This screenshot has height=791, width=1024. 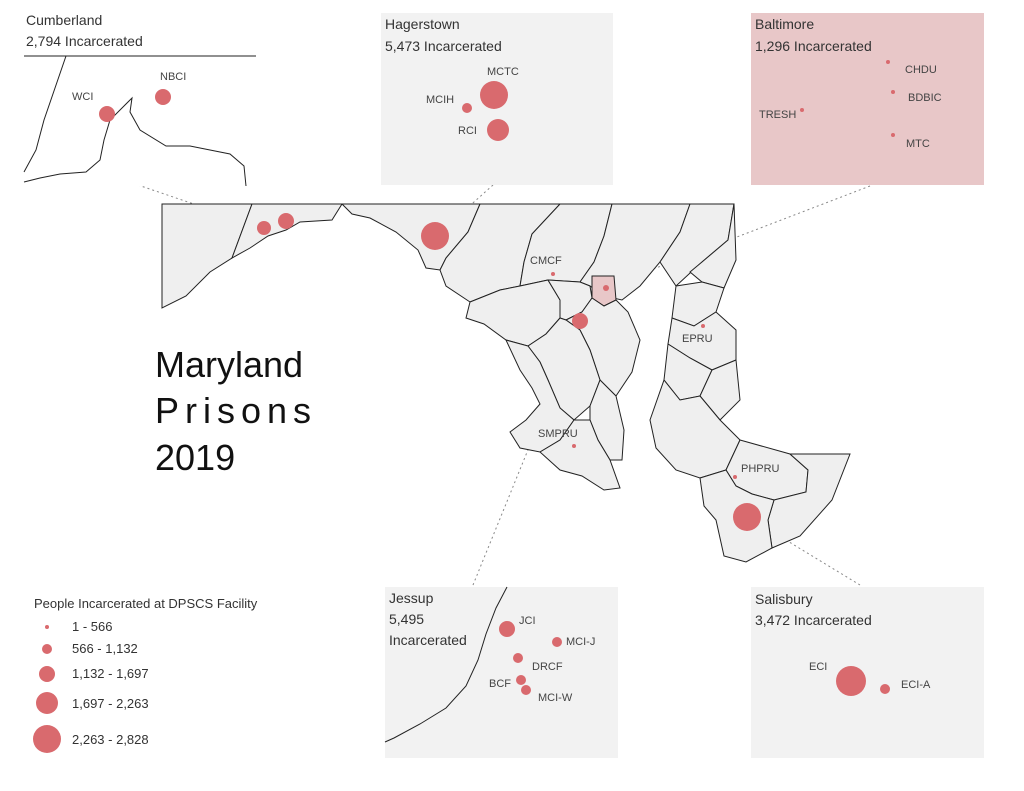 I want to click on county-allegany, so click(x=287, y=231).